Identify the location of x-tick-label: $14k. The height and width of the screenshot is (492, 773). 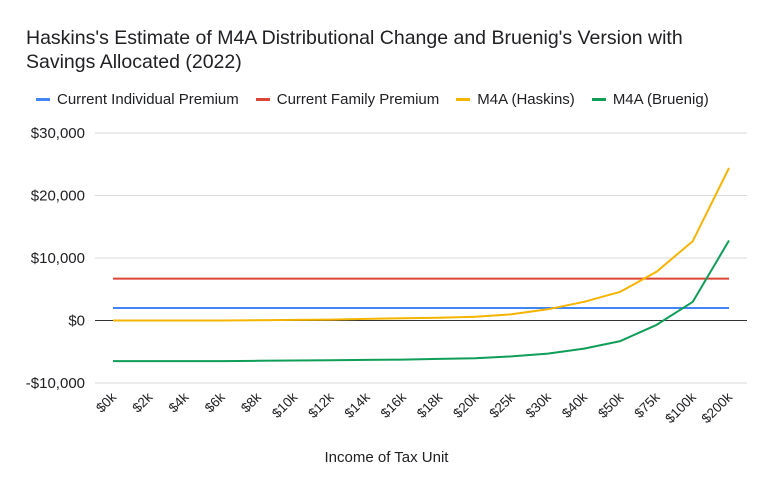
(356, 404).